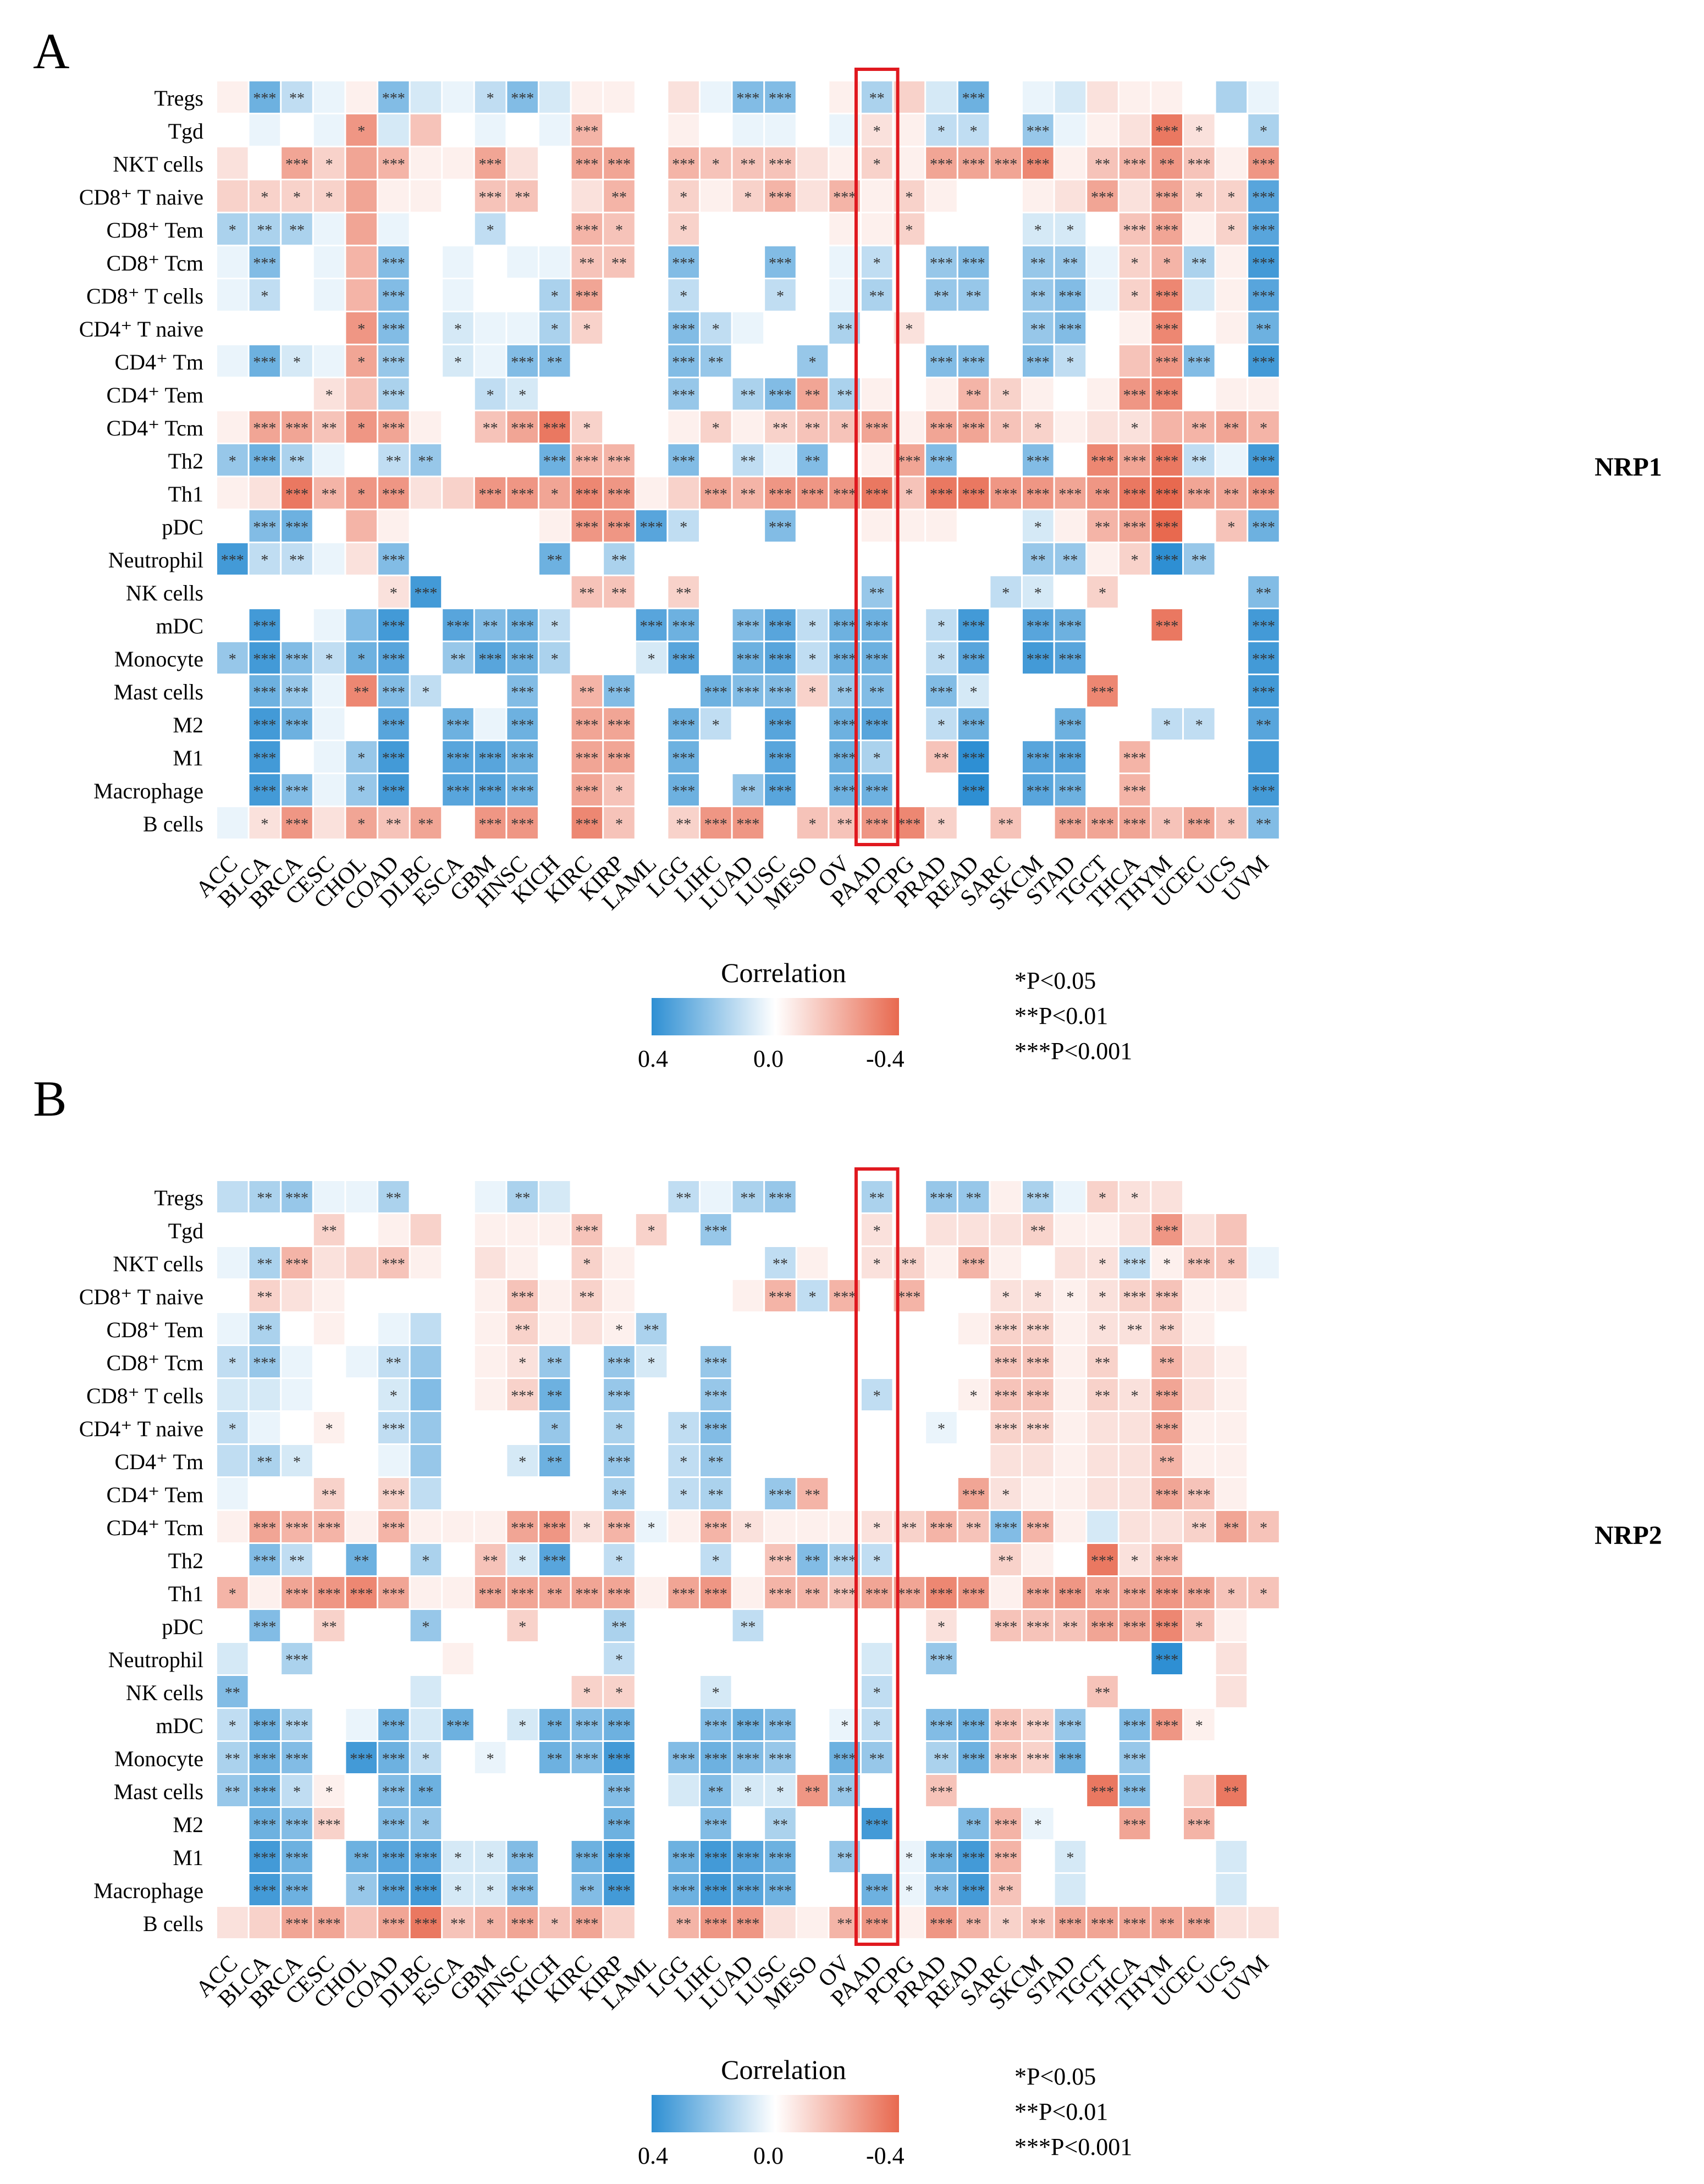 The height and width of the screenshot is (2184, 1704). Describe the element at coordinates (173, 1923) in the screenshot. I see `row-label: B cells` at that location.